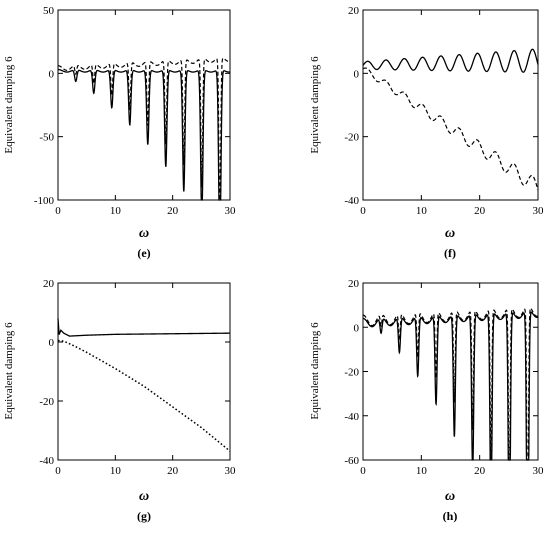 The height and width of the screenshot is (534, 550). I want to click on panel-g-ytick-label: 0, so click(52, 343).